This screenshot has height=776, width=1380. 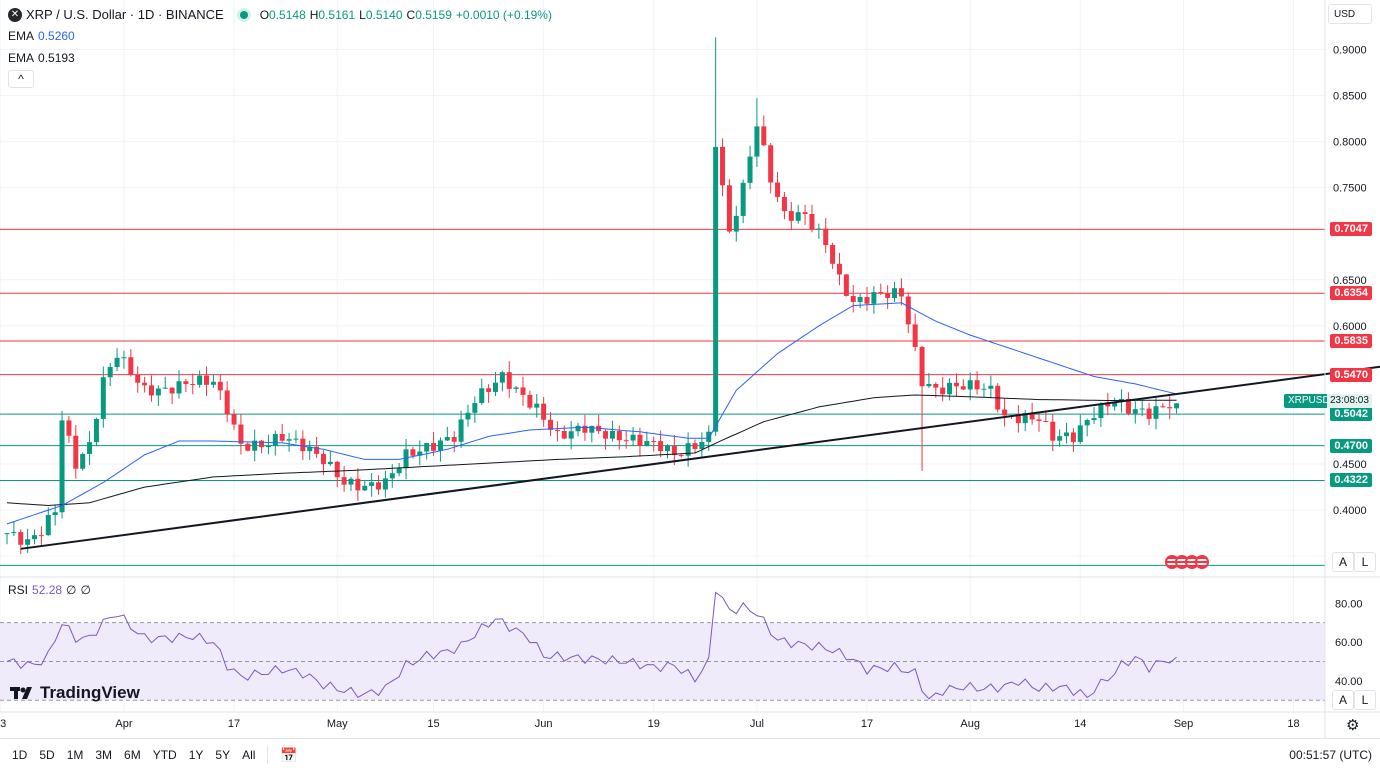 I want to click on log-scale-button: L, so click(x=1365, y=562).